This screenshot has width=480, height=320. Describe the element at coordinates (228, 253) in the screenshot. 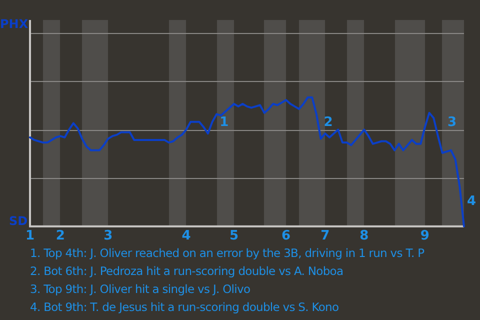

I see `text: 1. Top 4th: J. Oliver reached on an error by the 3B, driving in 1 run vs T. P` at that location.